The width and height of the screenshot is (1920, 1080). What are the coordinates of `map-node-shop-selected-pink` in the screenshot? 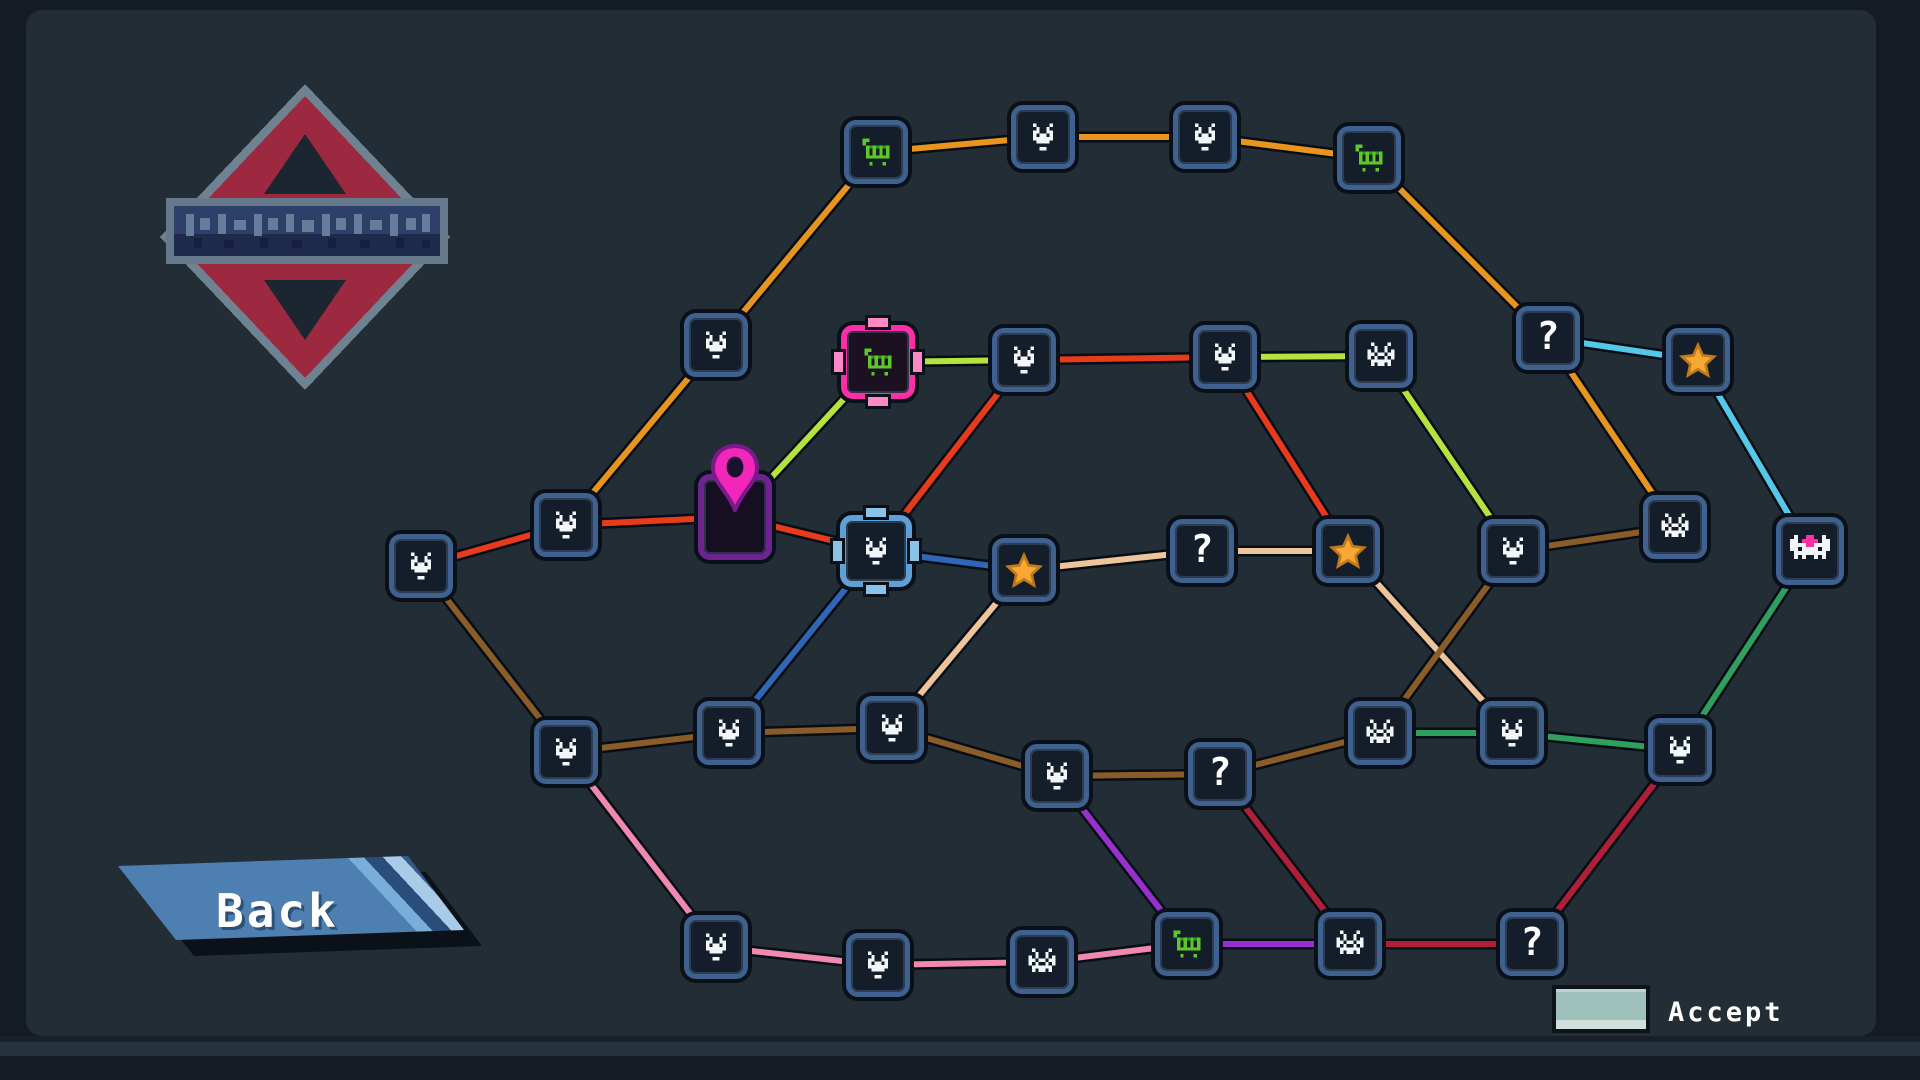 It's located at (878, 362).